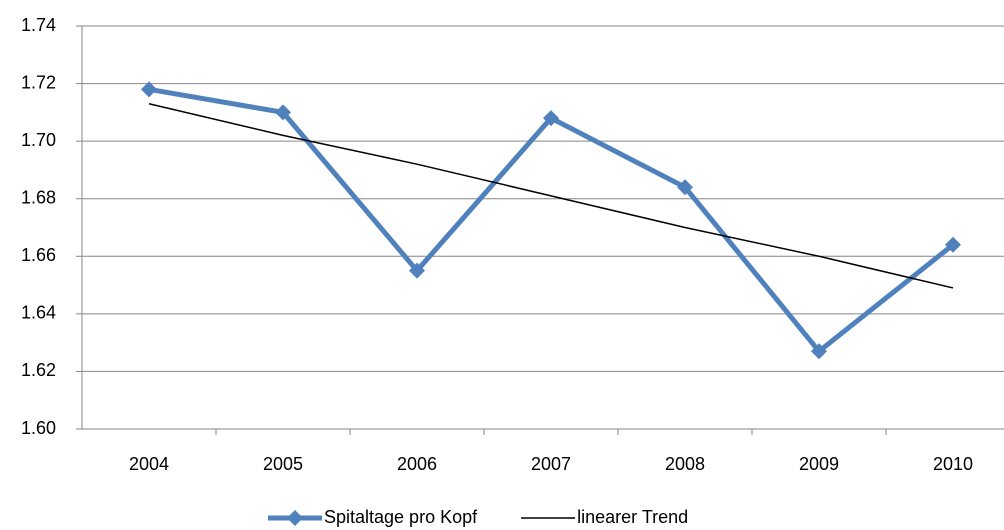 Image resolution: width=1004 pixels, height=530 pixels. What do you see at coordinates (38, 428) in the screenshot?
I see `y-tick-label: 1.60` at bounding box center [38, 428].